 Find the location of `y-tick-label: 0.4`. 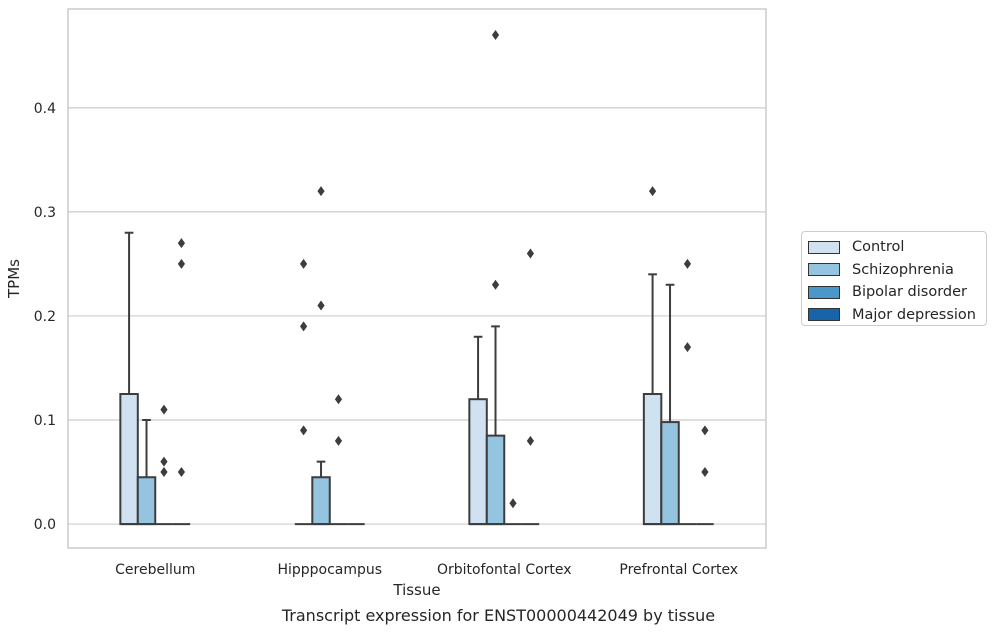

y-tick-label: 0.4 is located at coordinates (45, 109).